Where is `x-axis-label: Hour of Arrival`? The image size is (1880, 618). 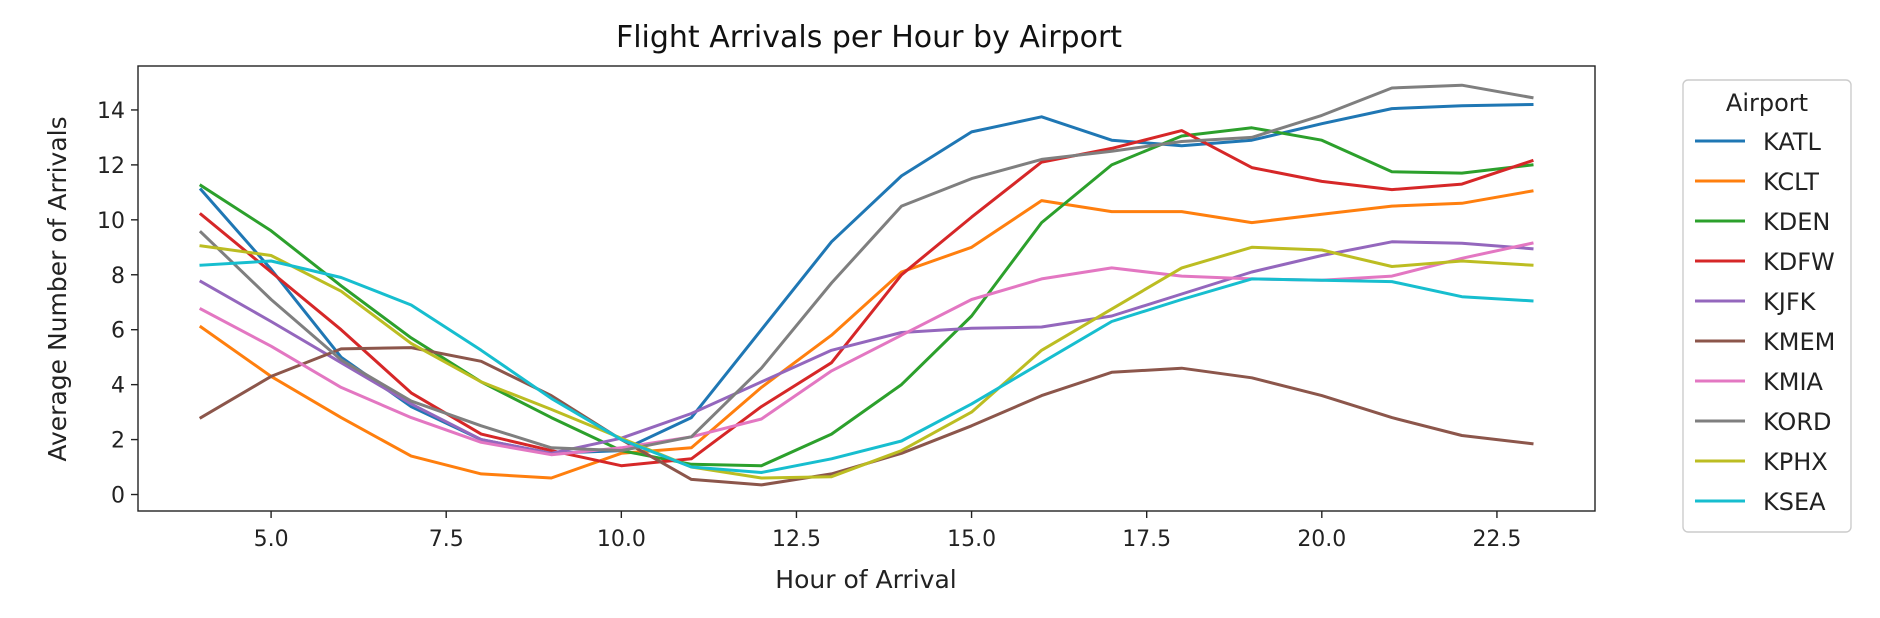
x-axis-label: Hour of Arrival is located at coordinates (865, 579).